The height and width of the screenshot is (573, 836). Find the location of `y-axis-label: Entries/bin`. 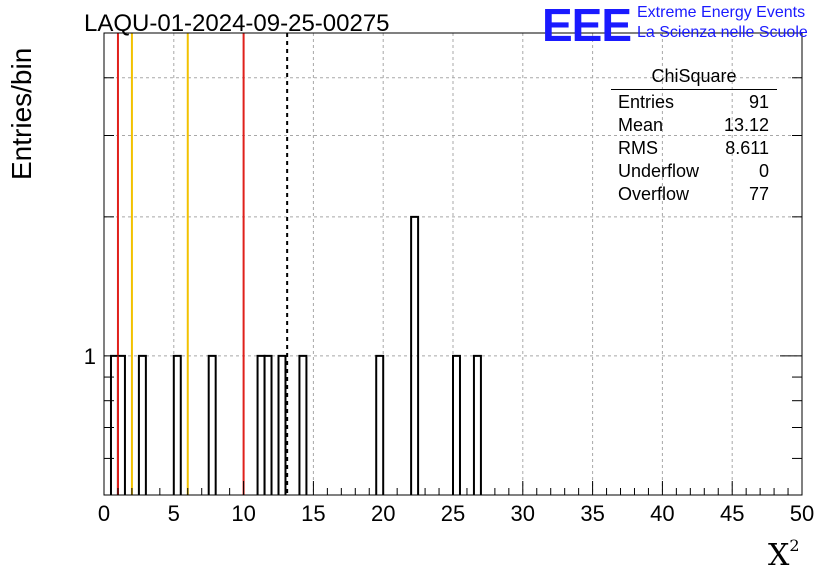

y-axis-label: Entries/bin is located at coordinates (21, 113).